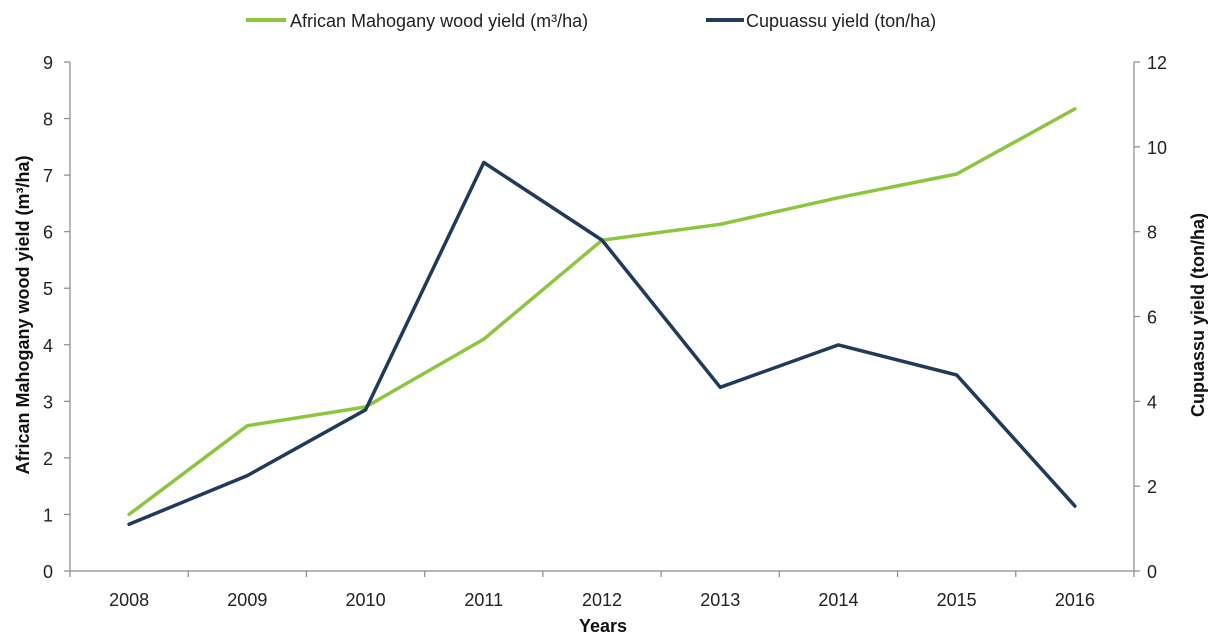  What do you see at coordinates (48, 63) in the screenshot?
I see `y-left-tick-label: 9` at bounding box center [48, 63].